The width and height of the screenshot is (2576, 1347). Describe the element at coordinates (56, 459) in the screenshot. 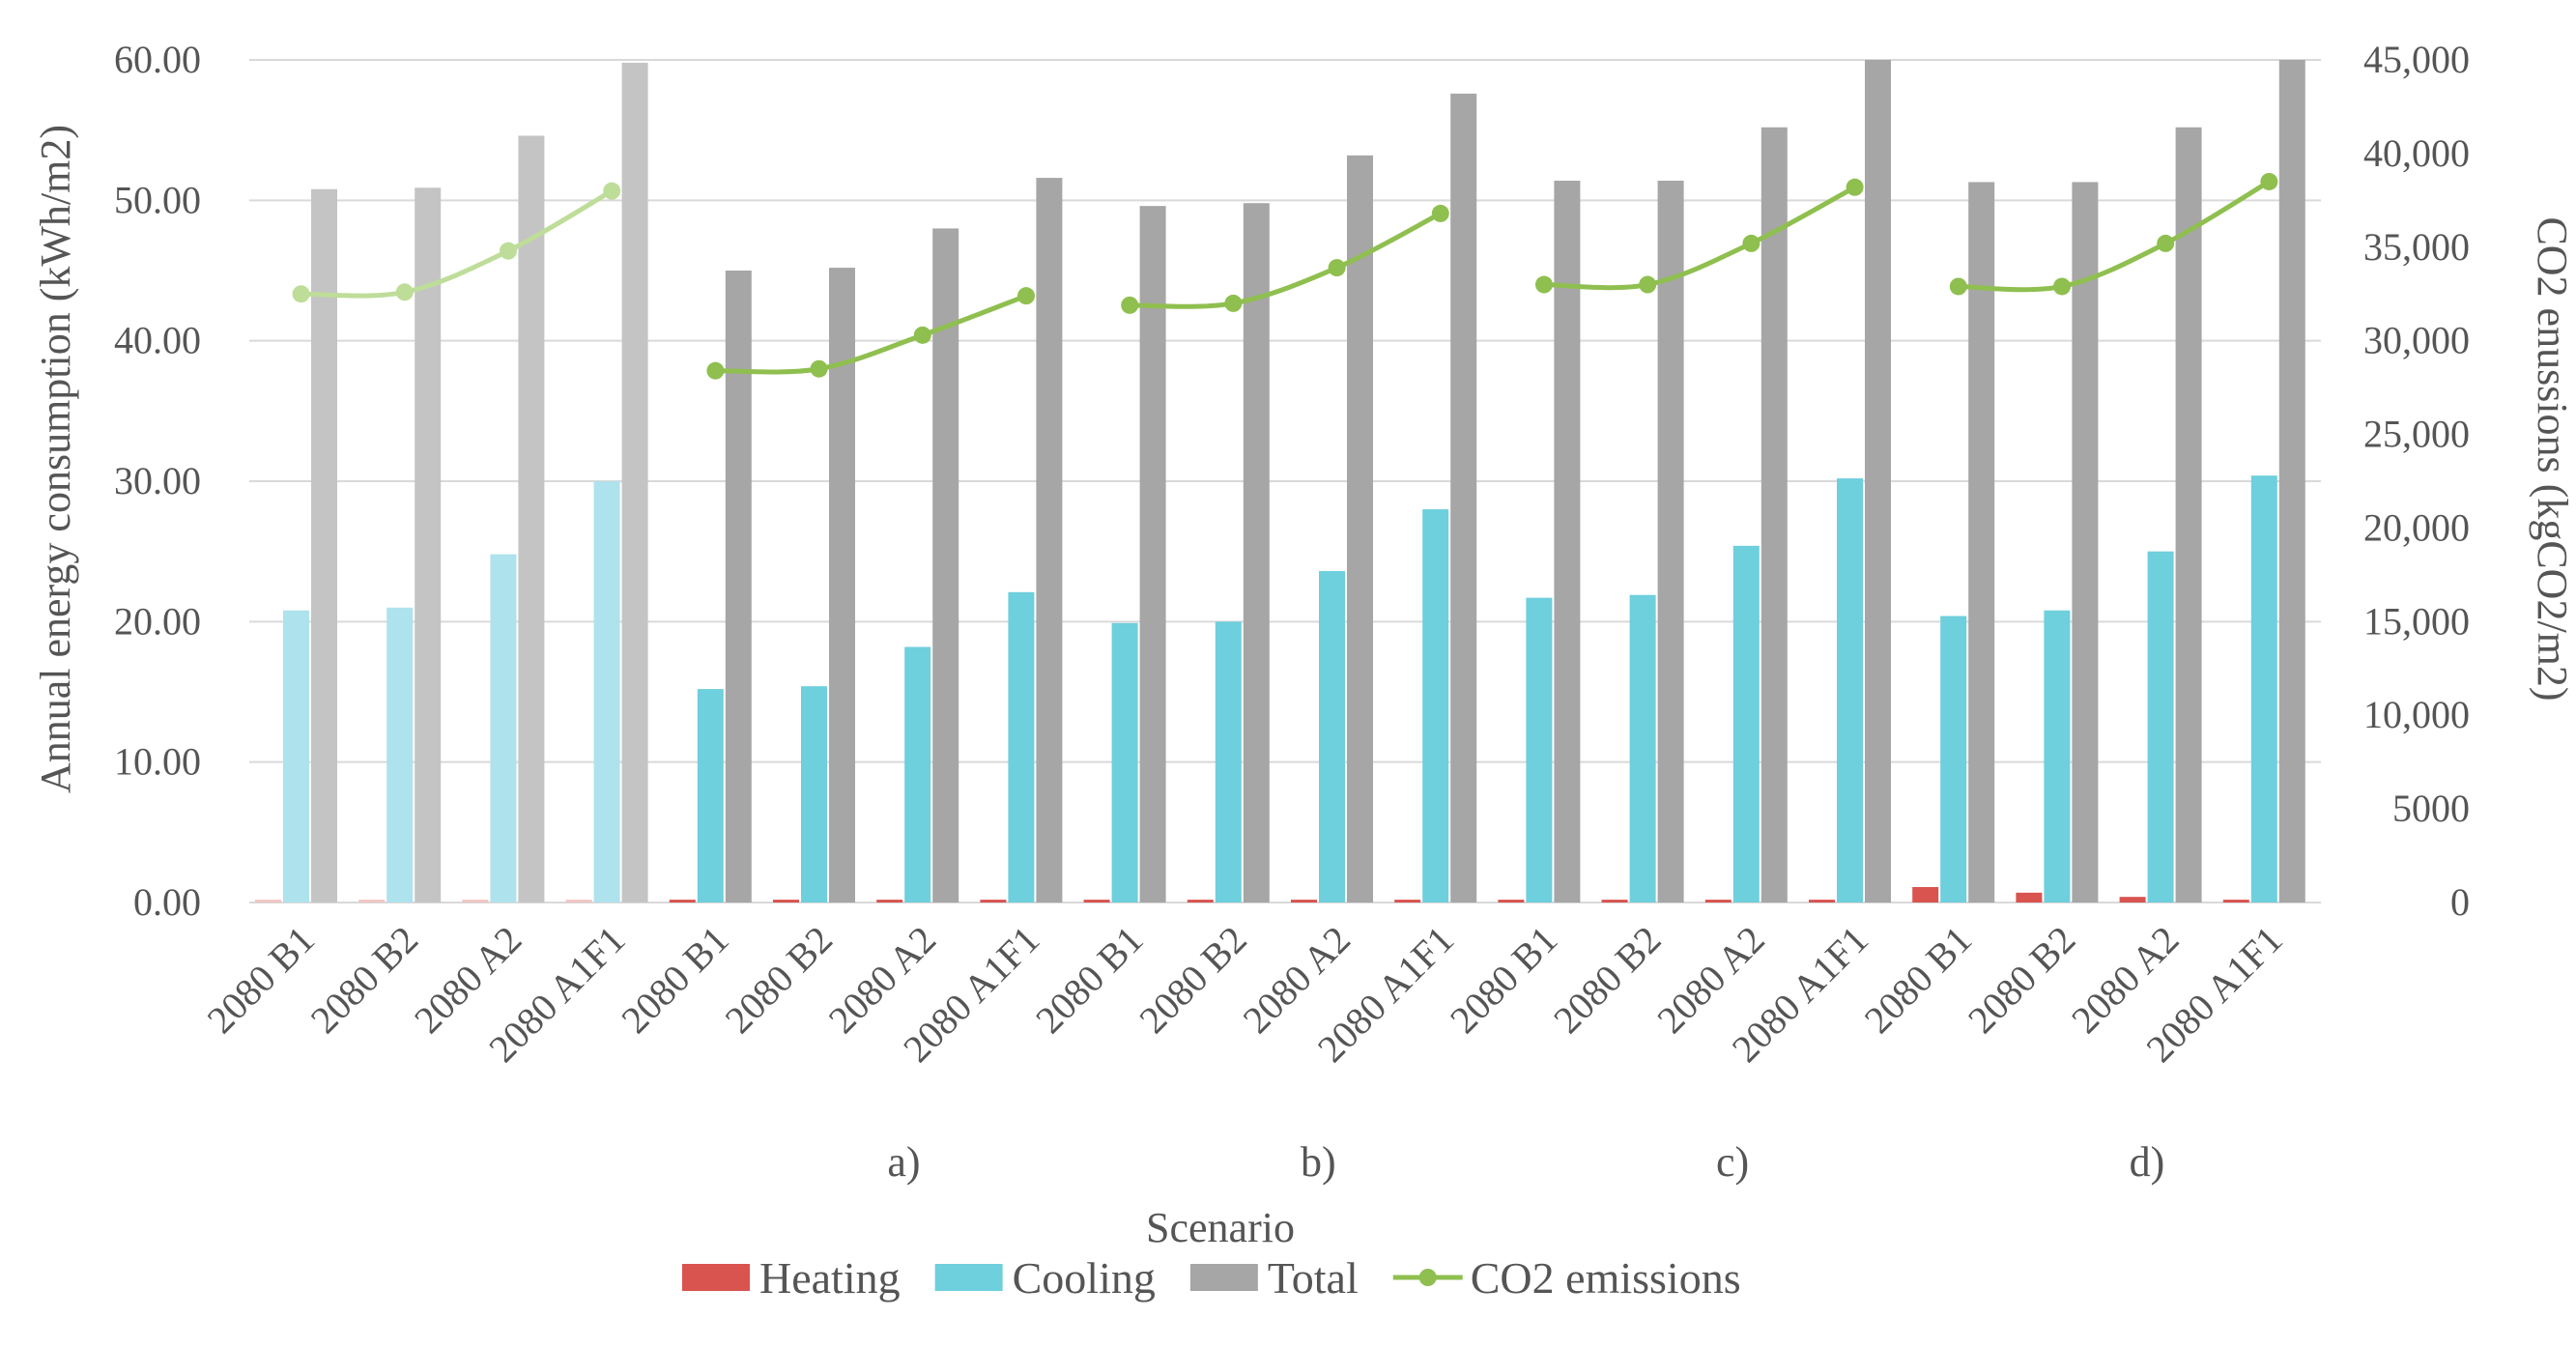

I see `y-axis-title: Annual energy consumption (kWh/m2)` at that location.